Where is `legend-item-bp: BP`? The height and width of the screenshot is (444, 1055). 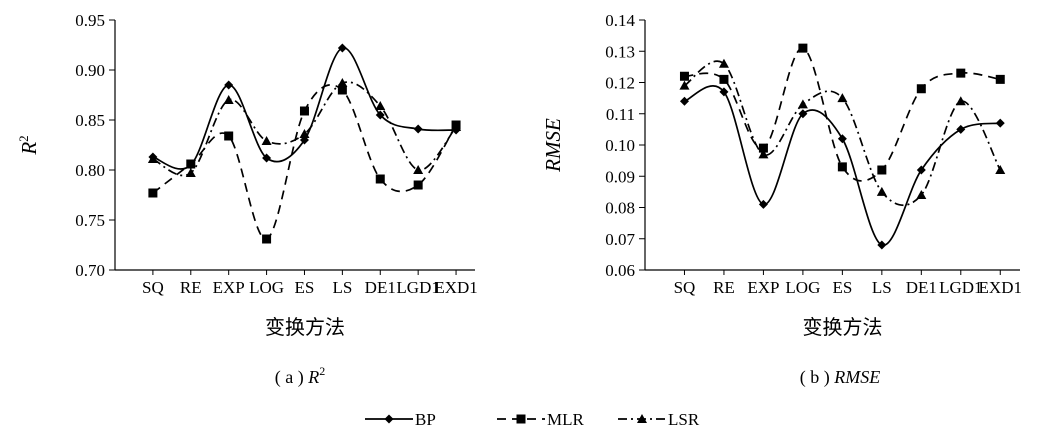
legend-item-bp: BP is located at coordinates (400, 419).